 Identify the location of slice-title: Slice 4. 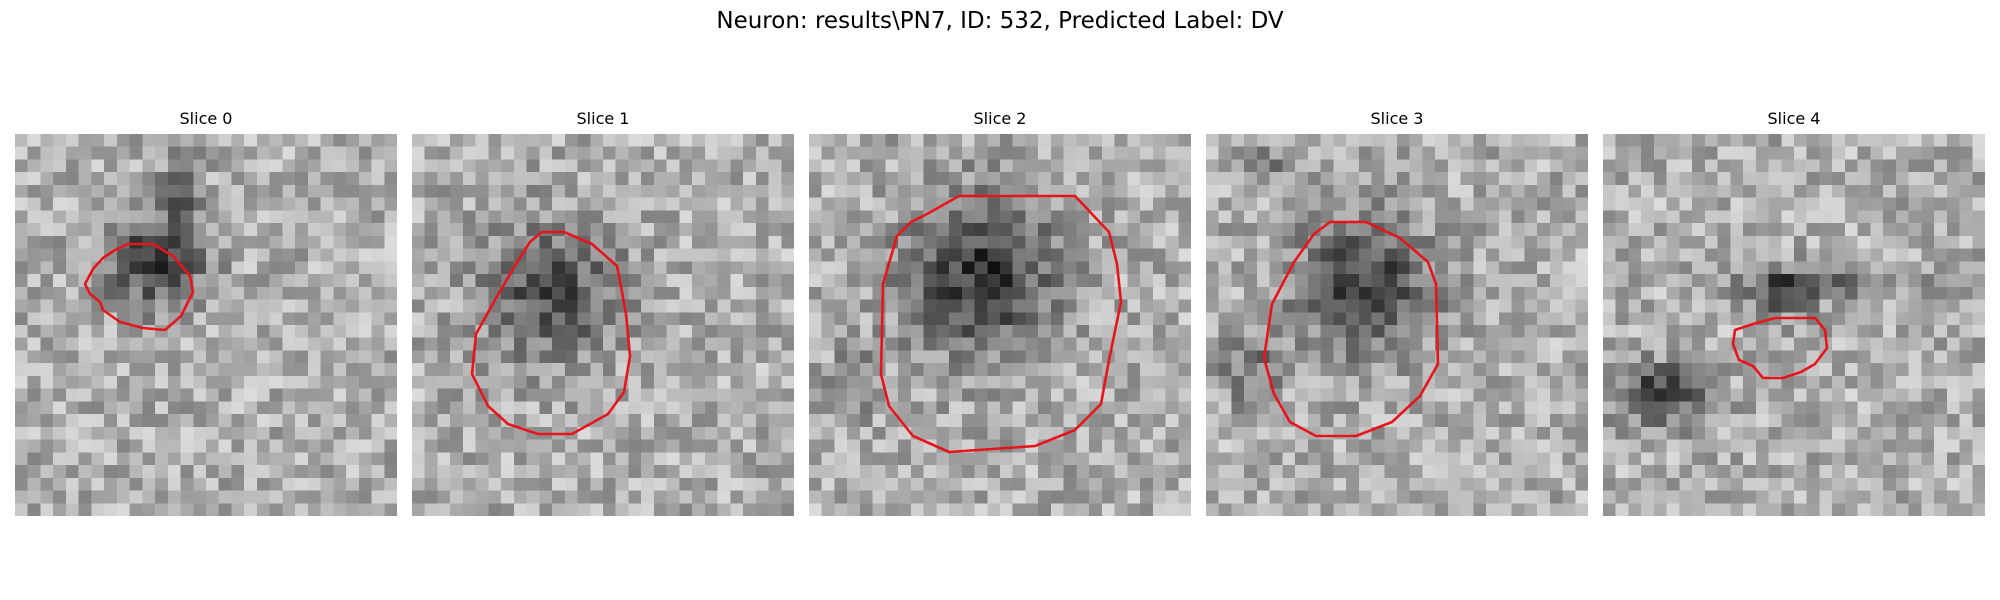
(1794, 118).